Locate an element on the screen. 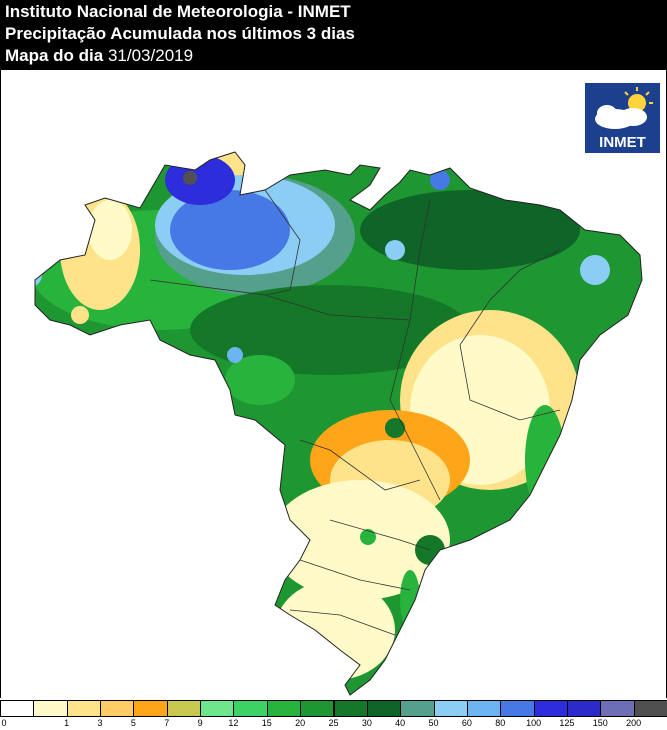 The height and width of the screenshot is (730, 667). inmet-logo: INMET is located at coordinates (622, 118).